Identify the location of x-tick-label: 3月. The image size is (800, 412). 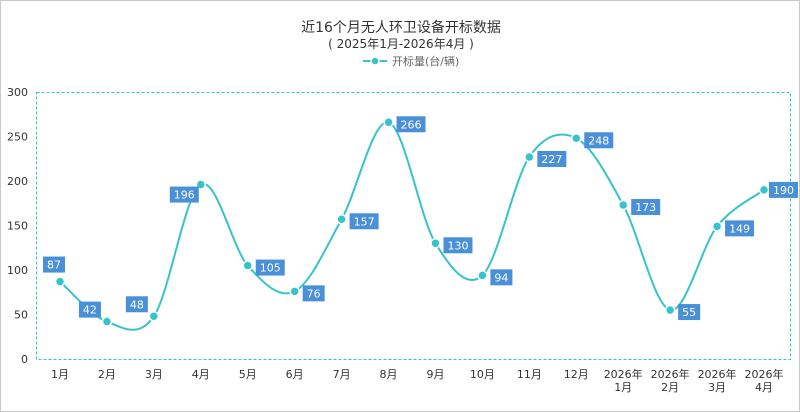
(154, 374).